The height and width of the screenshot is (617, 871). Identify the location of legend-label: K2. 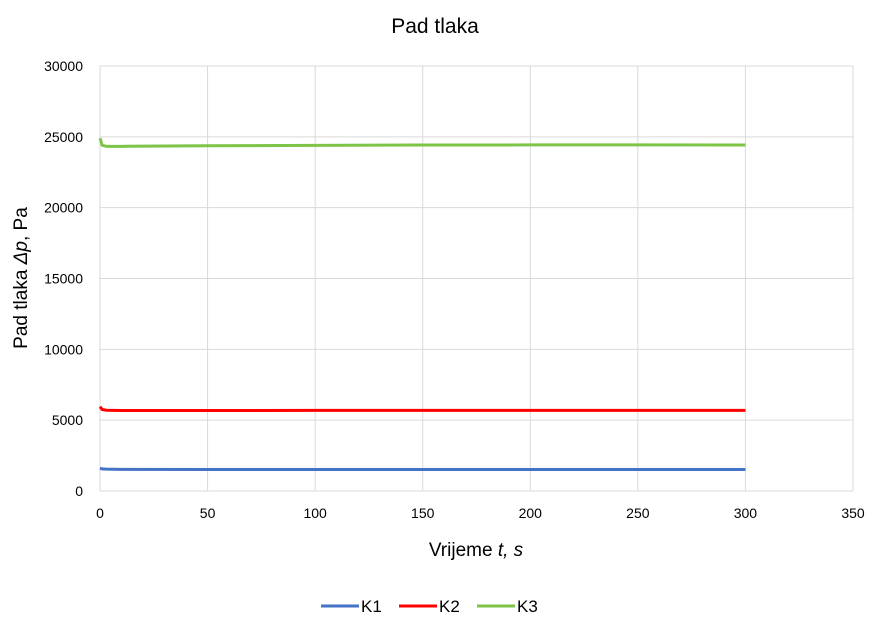
(449, 606).